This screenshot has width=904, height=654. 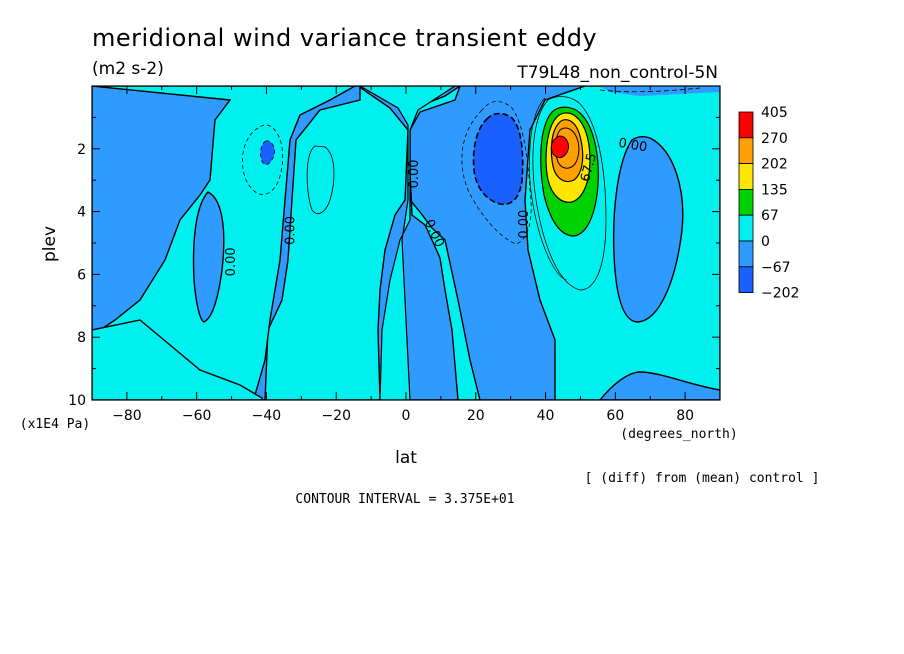 I want to click on fill-min-left, so click(x=267, y=152).